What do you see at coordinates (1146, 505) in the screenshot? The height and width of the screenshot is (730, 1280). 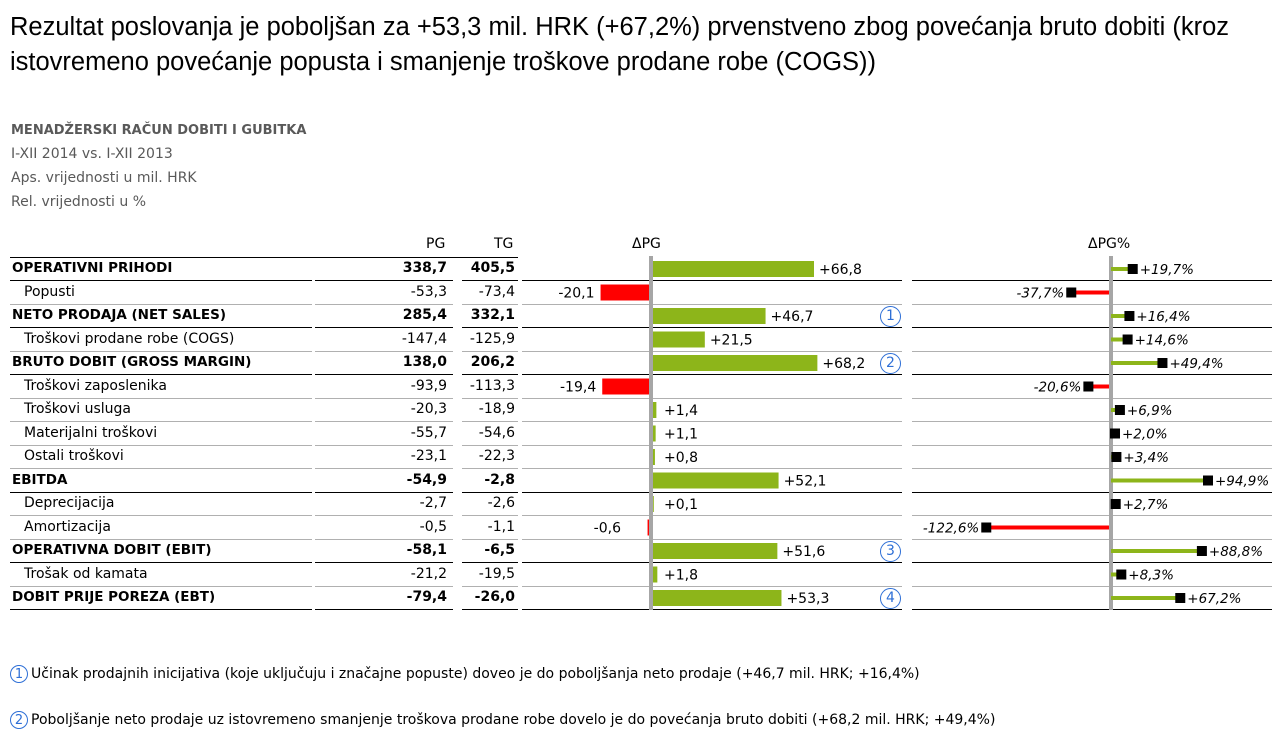 I see `delta-pct-label: +2,7%` at bounding box center [1146, 505].